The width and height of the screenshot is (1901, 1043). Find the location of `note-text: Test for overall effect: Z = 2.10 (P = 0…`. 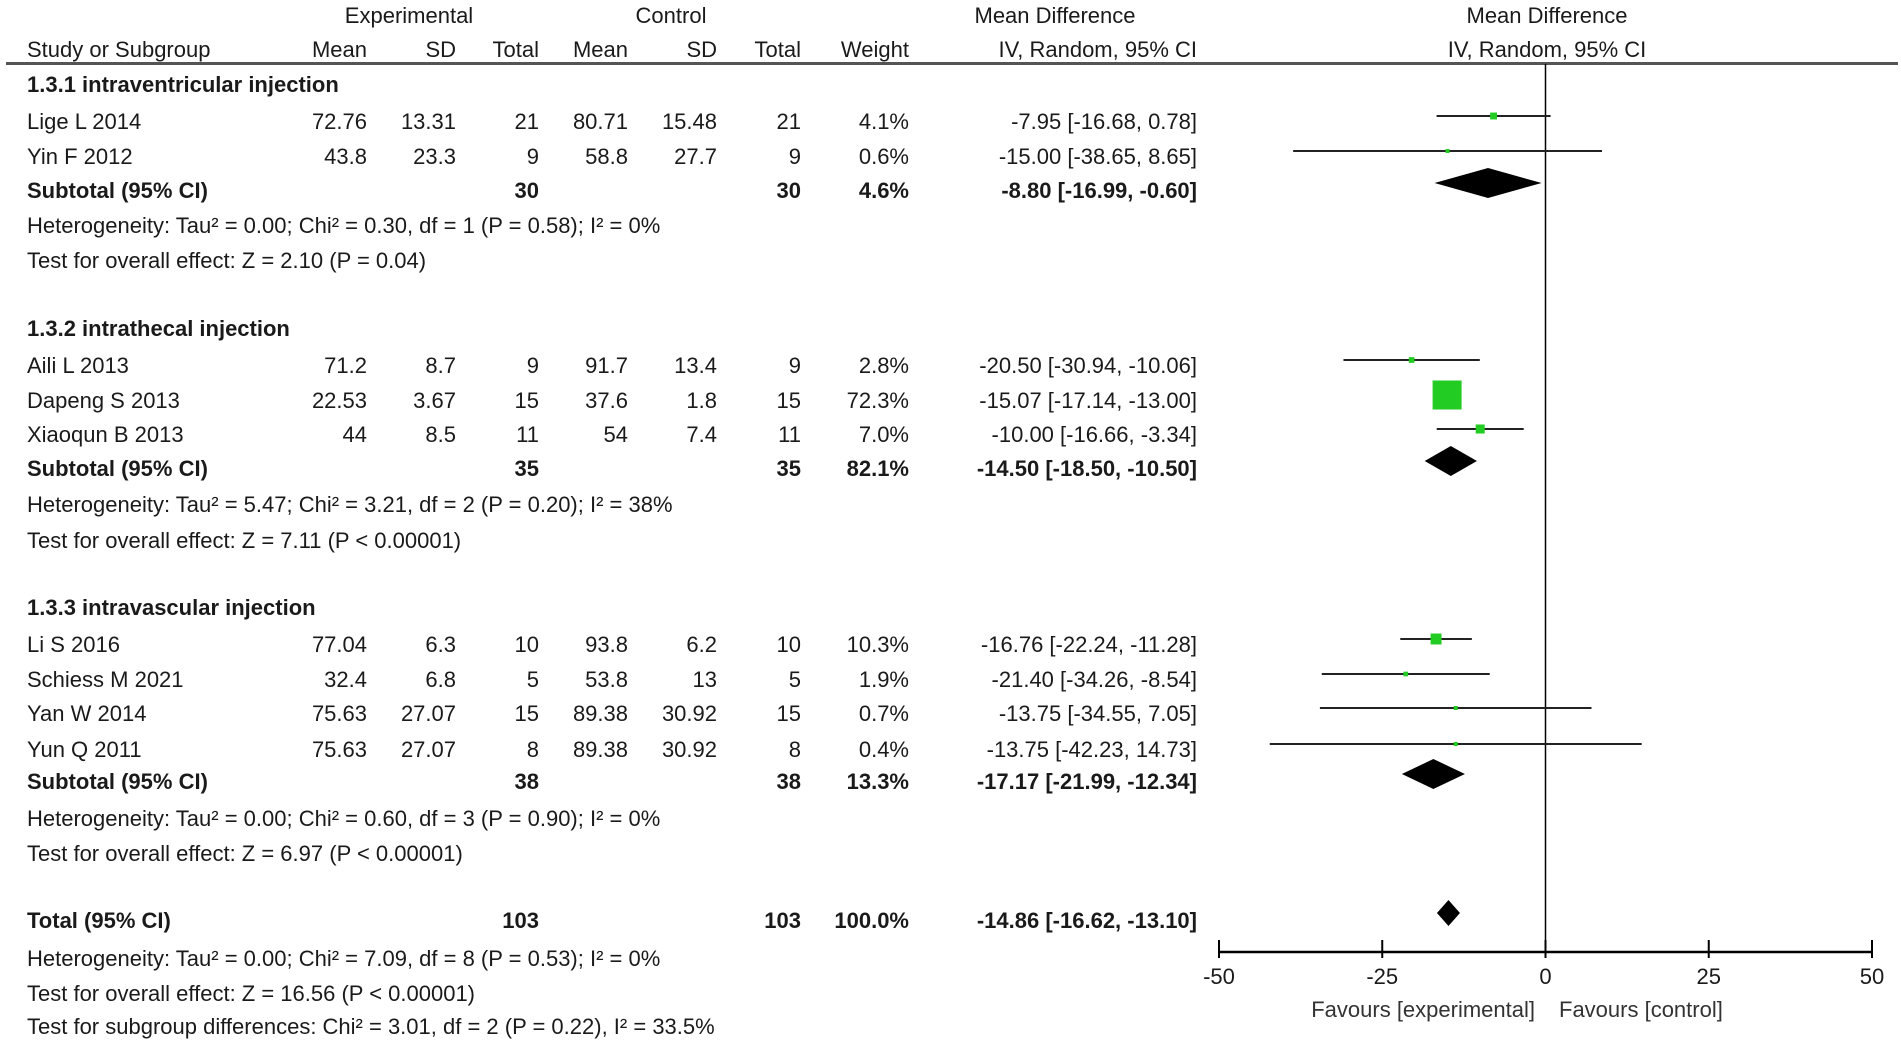

note-text: Test for overall effect: Z = 2.10 (P = 0… is located at coordinates (227, 260).